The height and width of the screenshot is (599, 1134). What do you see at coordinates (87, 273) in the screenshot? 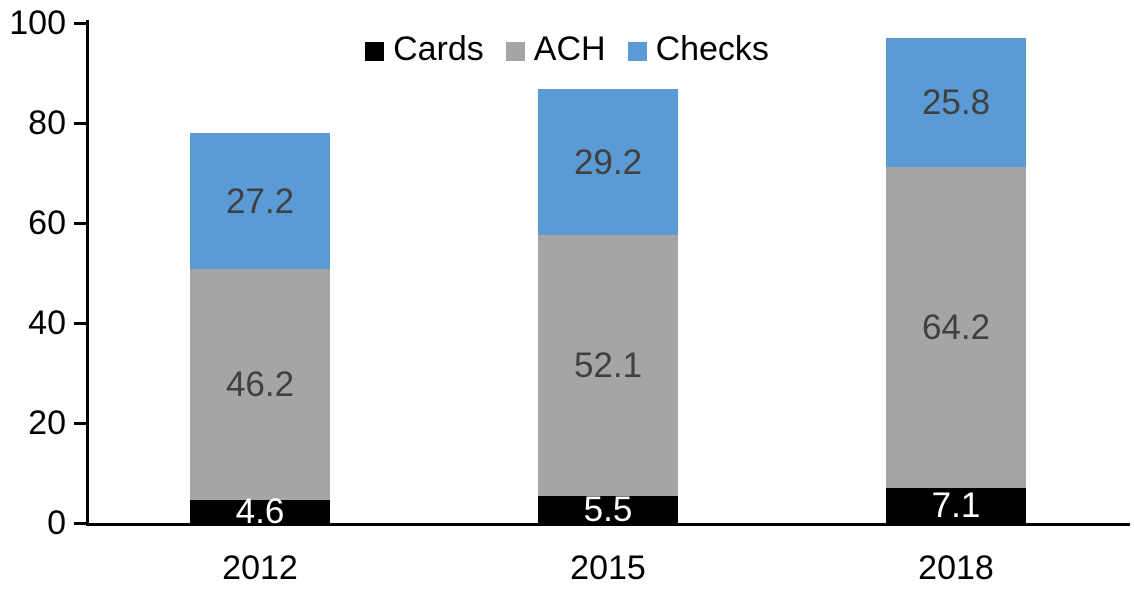
I see `y-axis-line` at bounding box center [87, 273].